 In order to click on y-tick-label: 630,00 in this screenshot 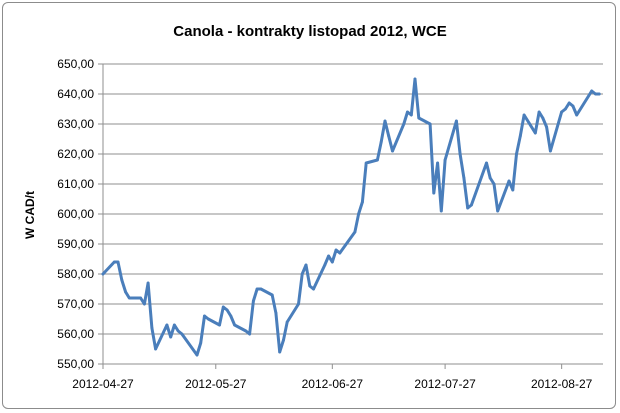, I will do `click(75, 124)`.